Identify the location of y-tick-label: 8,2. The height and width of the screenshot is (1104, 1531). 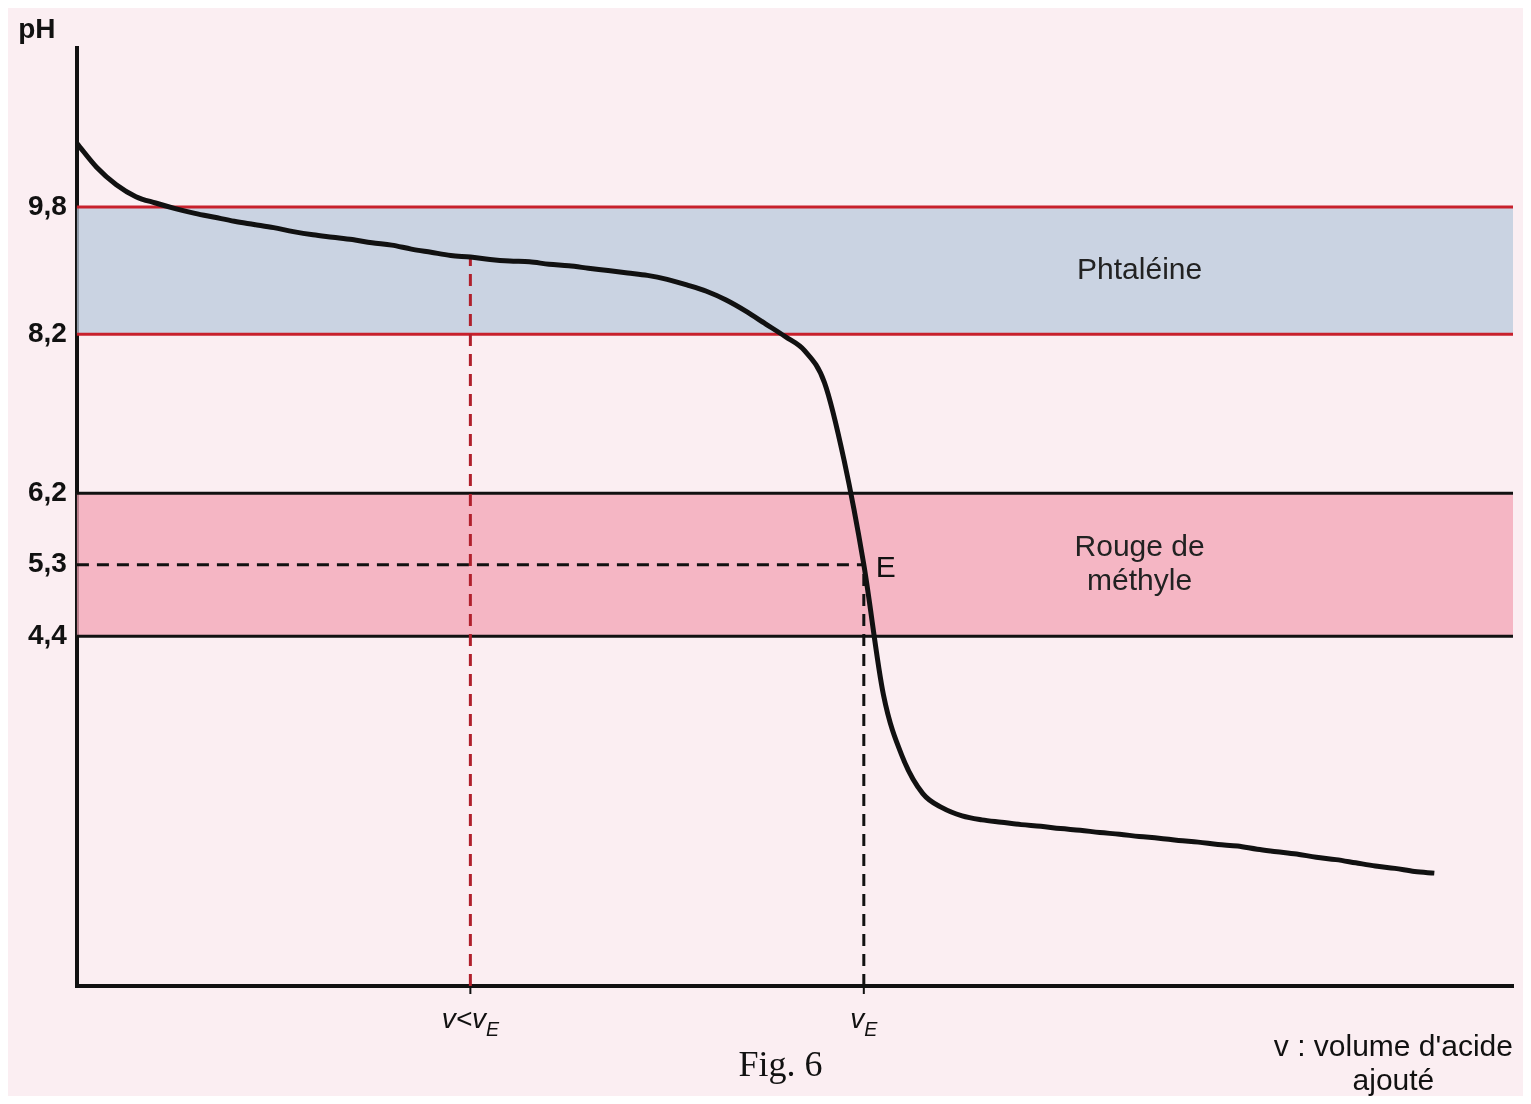
(47, 332).